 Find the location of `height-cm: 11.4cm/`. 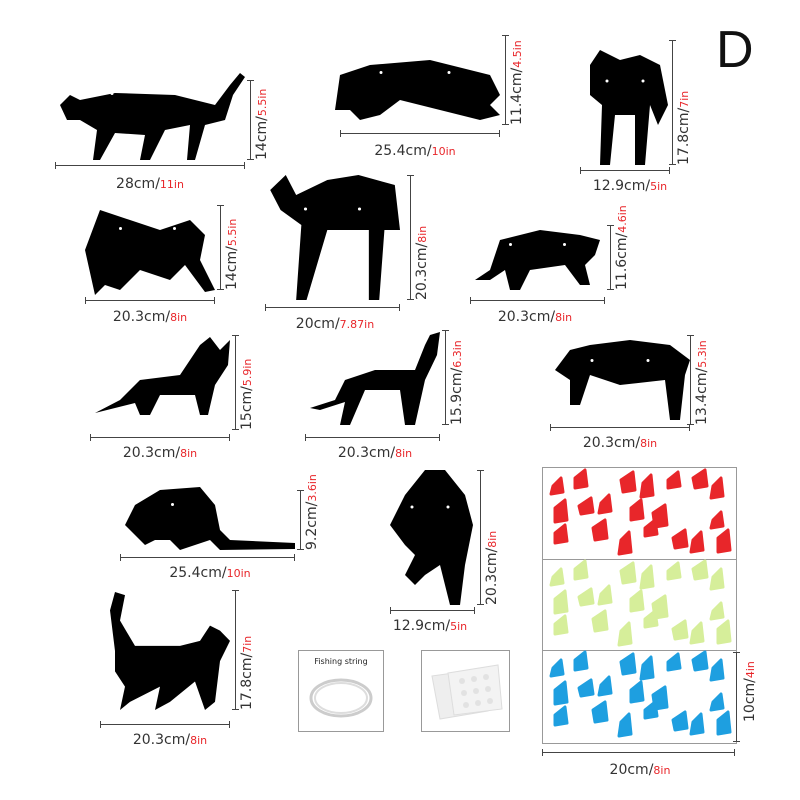

height-cm: 11.4cm/ is located at coordinates (517, 96).